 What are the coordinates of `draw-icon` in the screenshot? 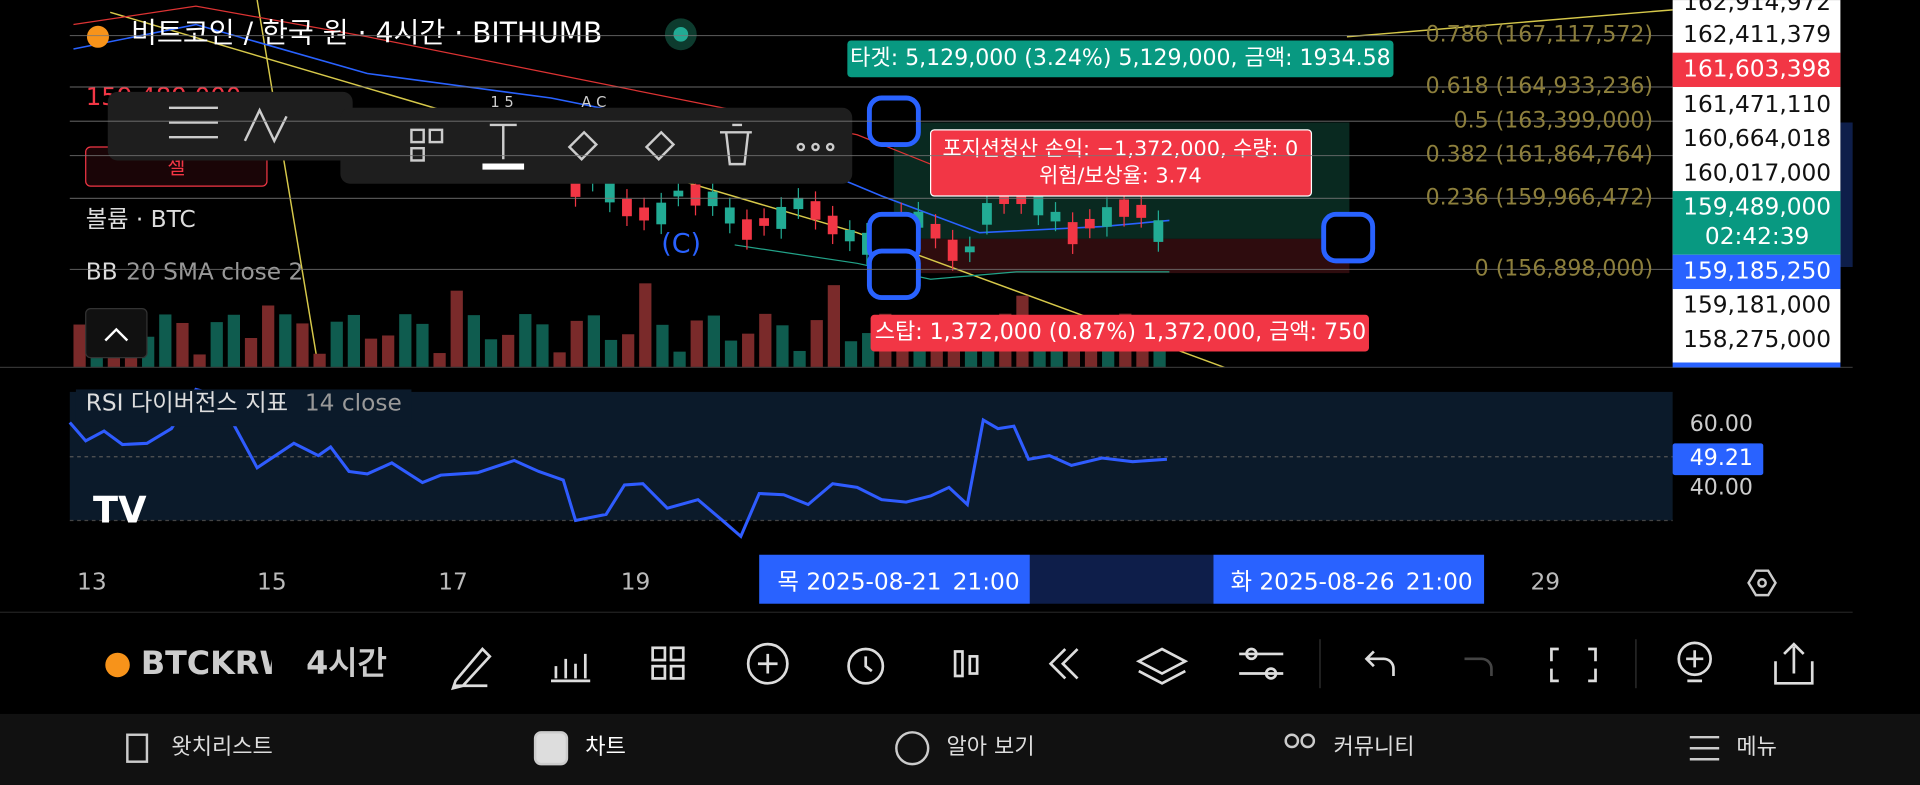 It's located at (471, 669).